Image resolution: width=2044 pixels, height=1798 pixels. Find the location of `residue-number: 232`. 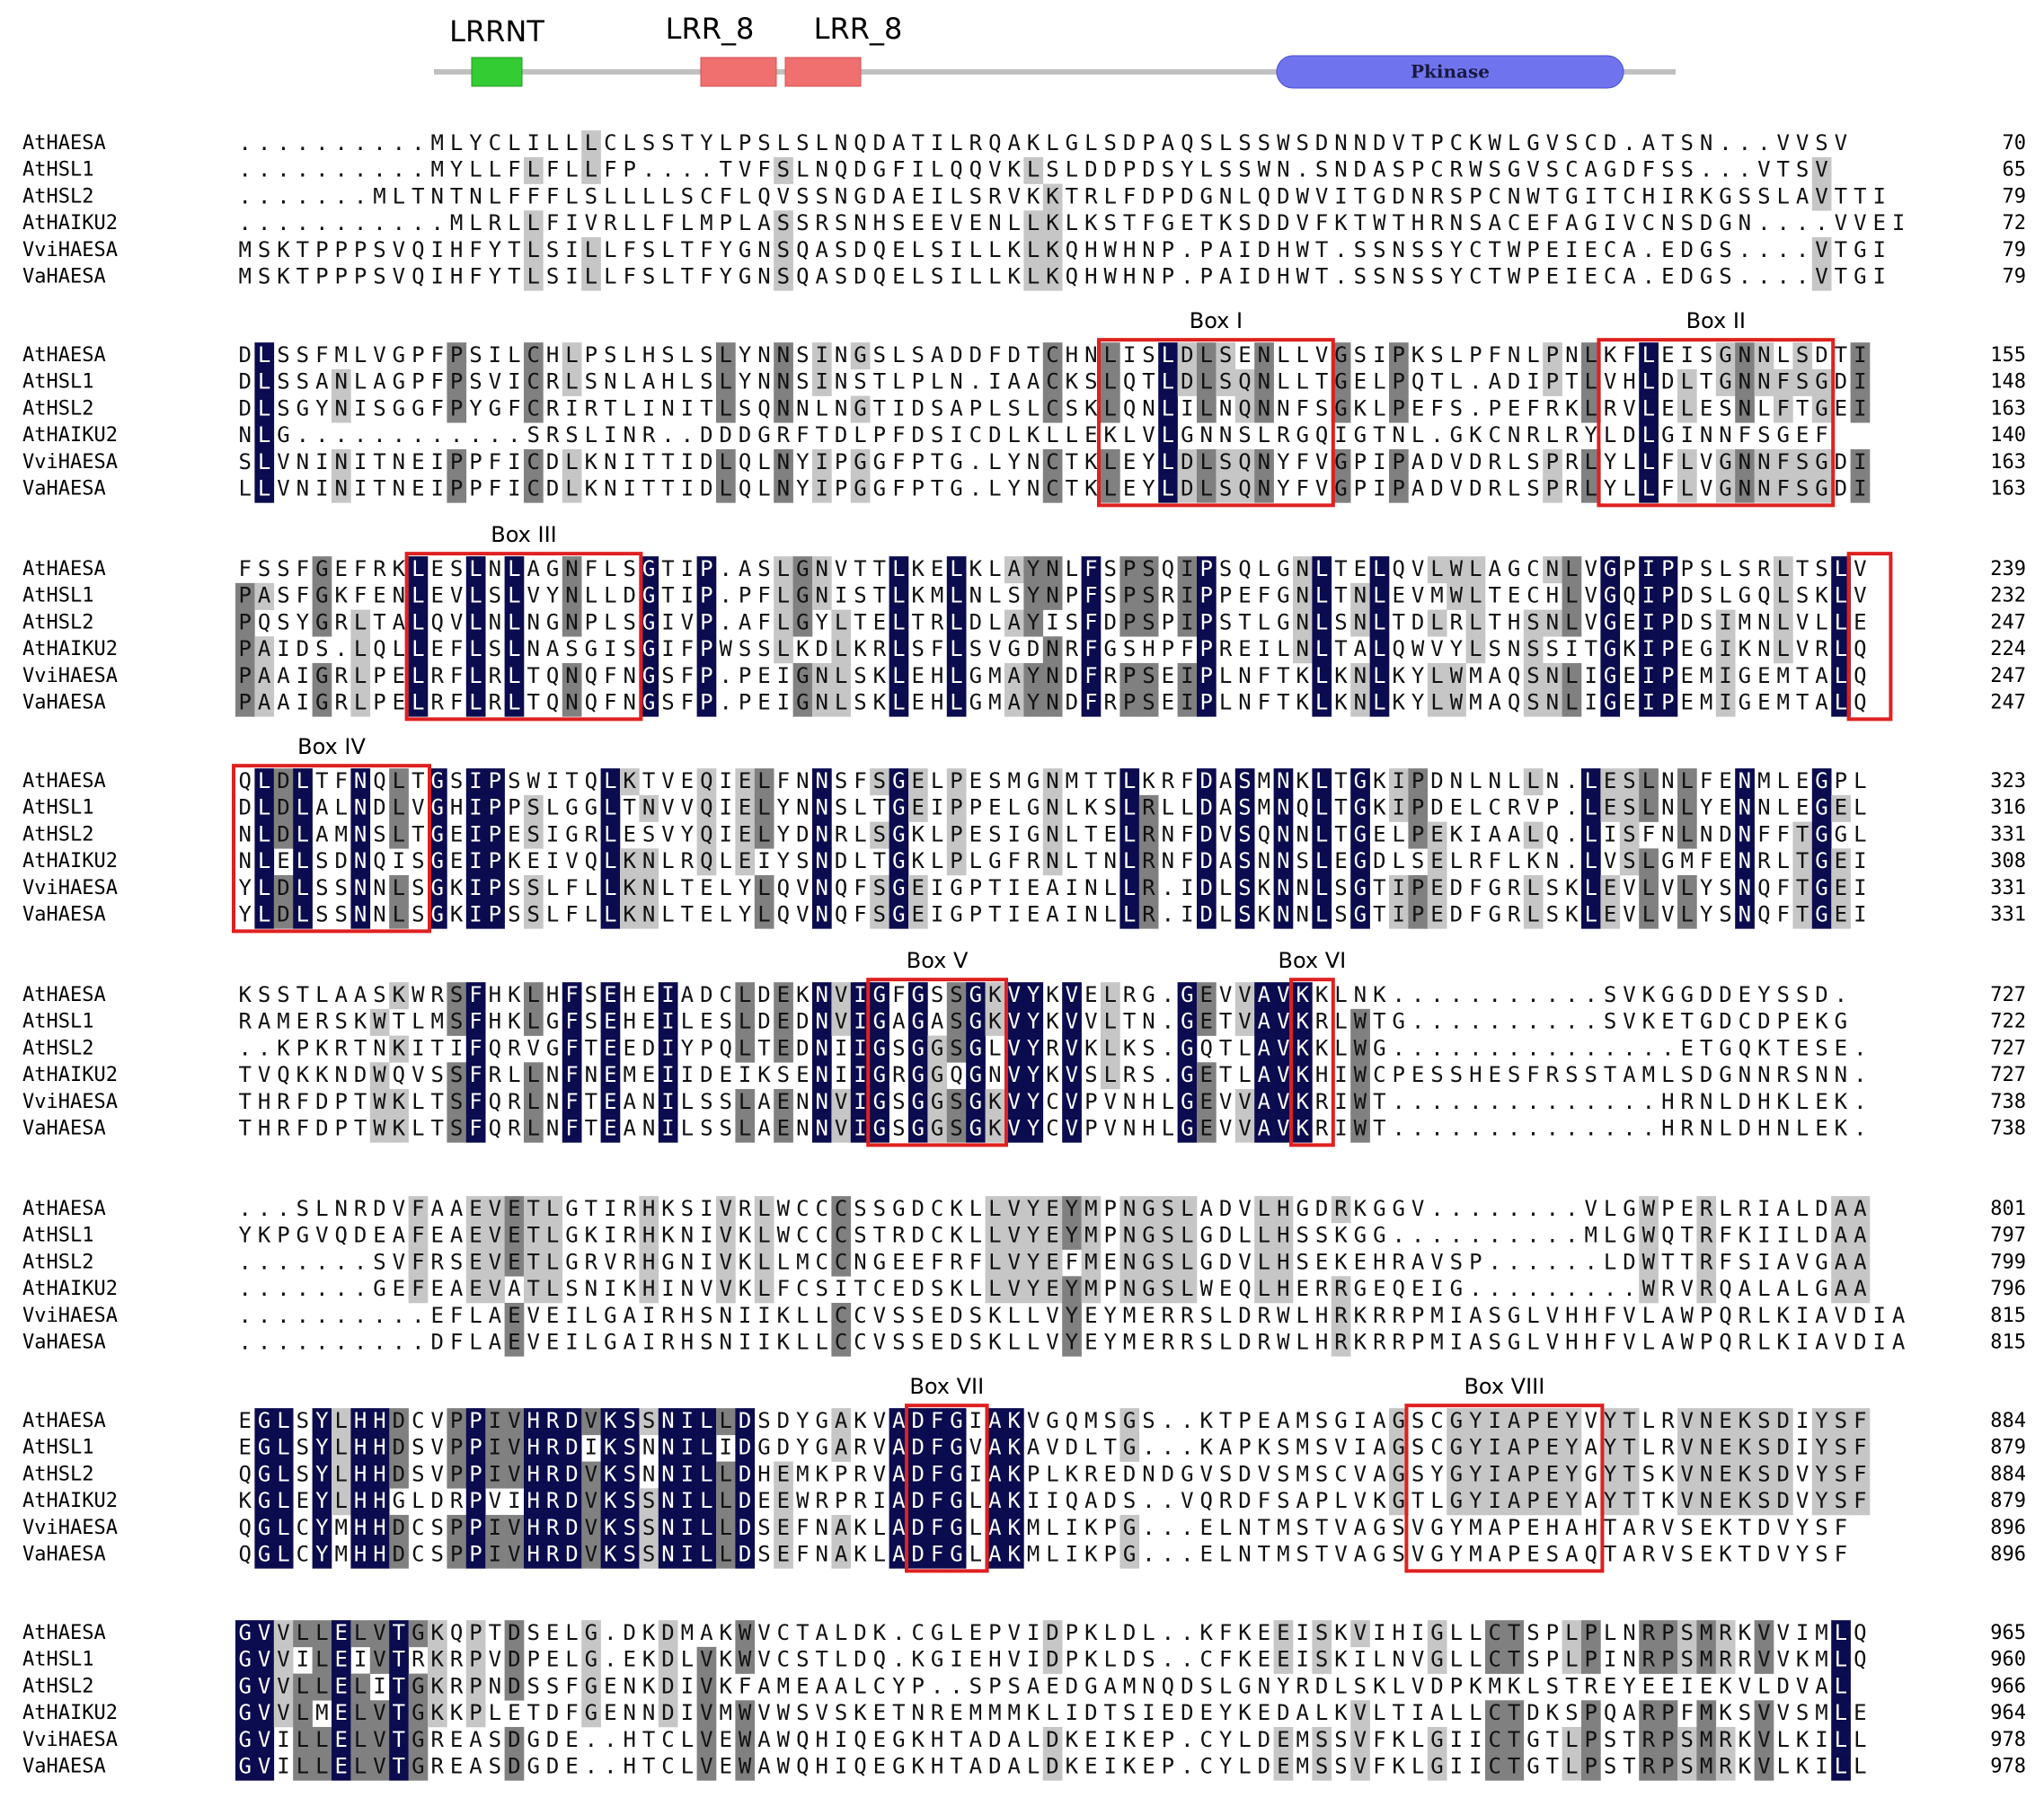

residue-number: 232 is located at coordinates (2008, 596).